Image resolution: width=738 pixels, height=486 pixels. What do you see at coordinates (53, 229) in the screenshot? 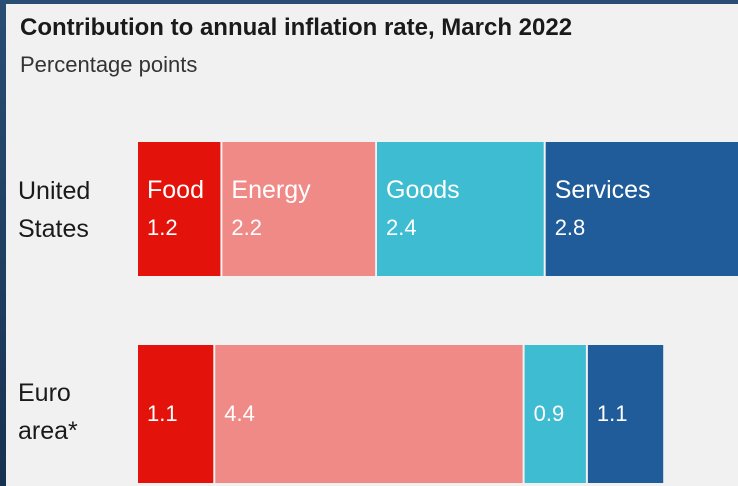
I see `row-label-line: States` at bounding box center [53, 229].